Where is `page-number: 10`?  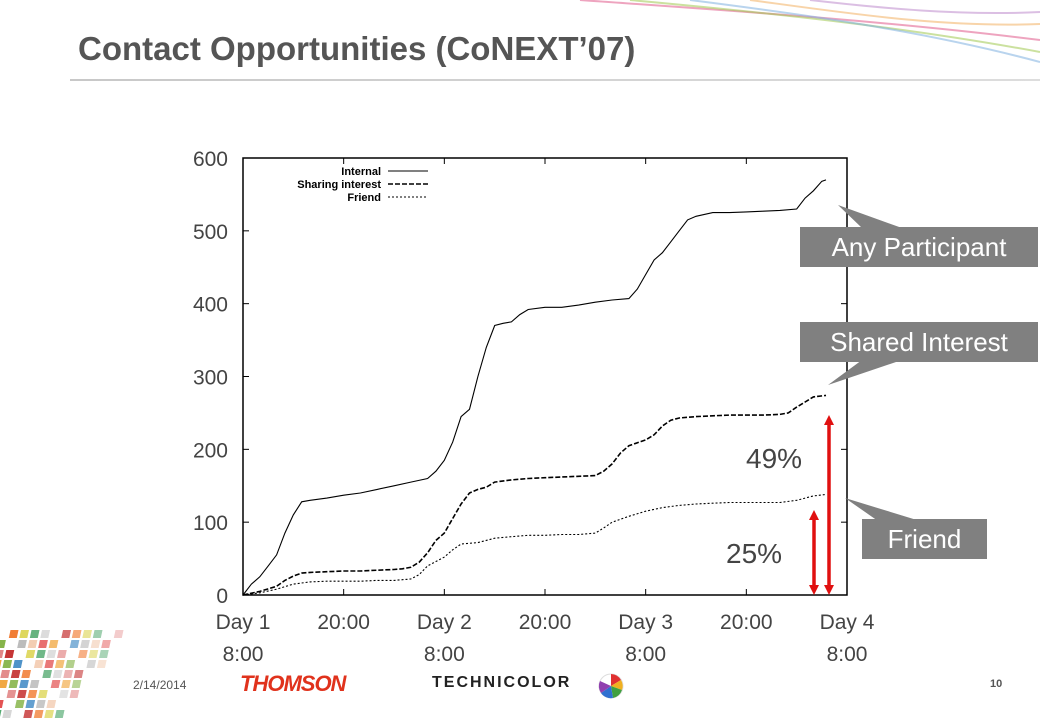
page-number: 10 is located at coordinates (996, 684).